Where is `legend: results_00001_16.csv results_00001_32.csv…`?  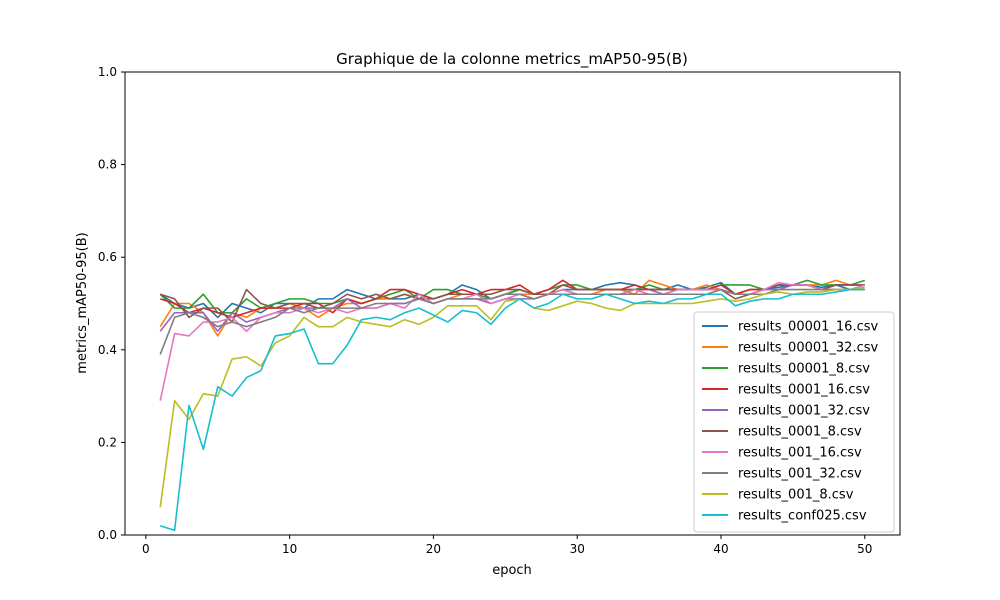 legend: results_00001_16.csv results_00001_32.csv… is located at coordinates (794, 422).